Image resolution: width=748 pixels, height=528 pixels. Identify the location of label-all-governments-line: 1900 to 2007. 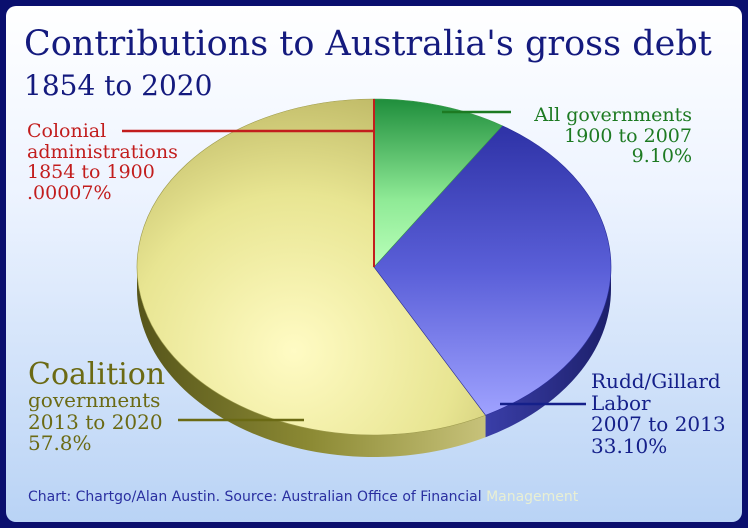
(628, 135).